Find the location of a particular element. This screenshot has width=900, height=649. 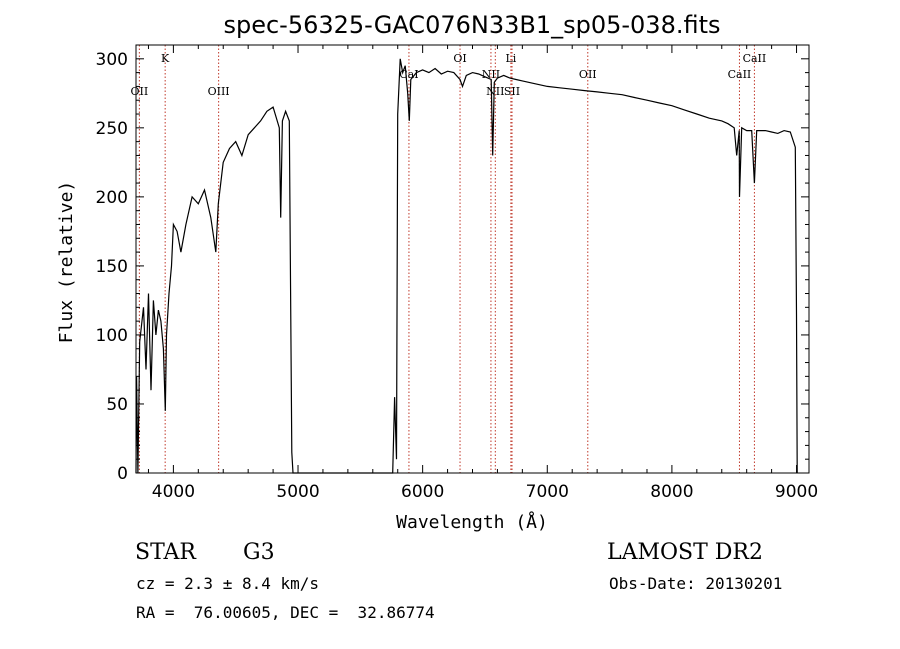

object-subclass: G3 is located at coordinates (259, 552).